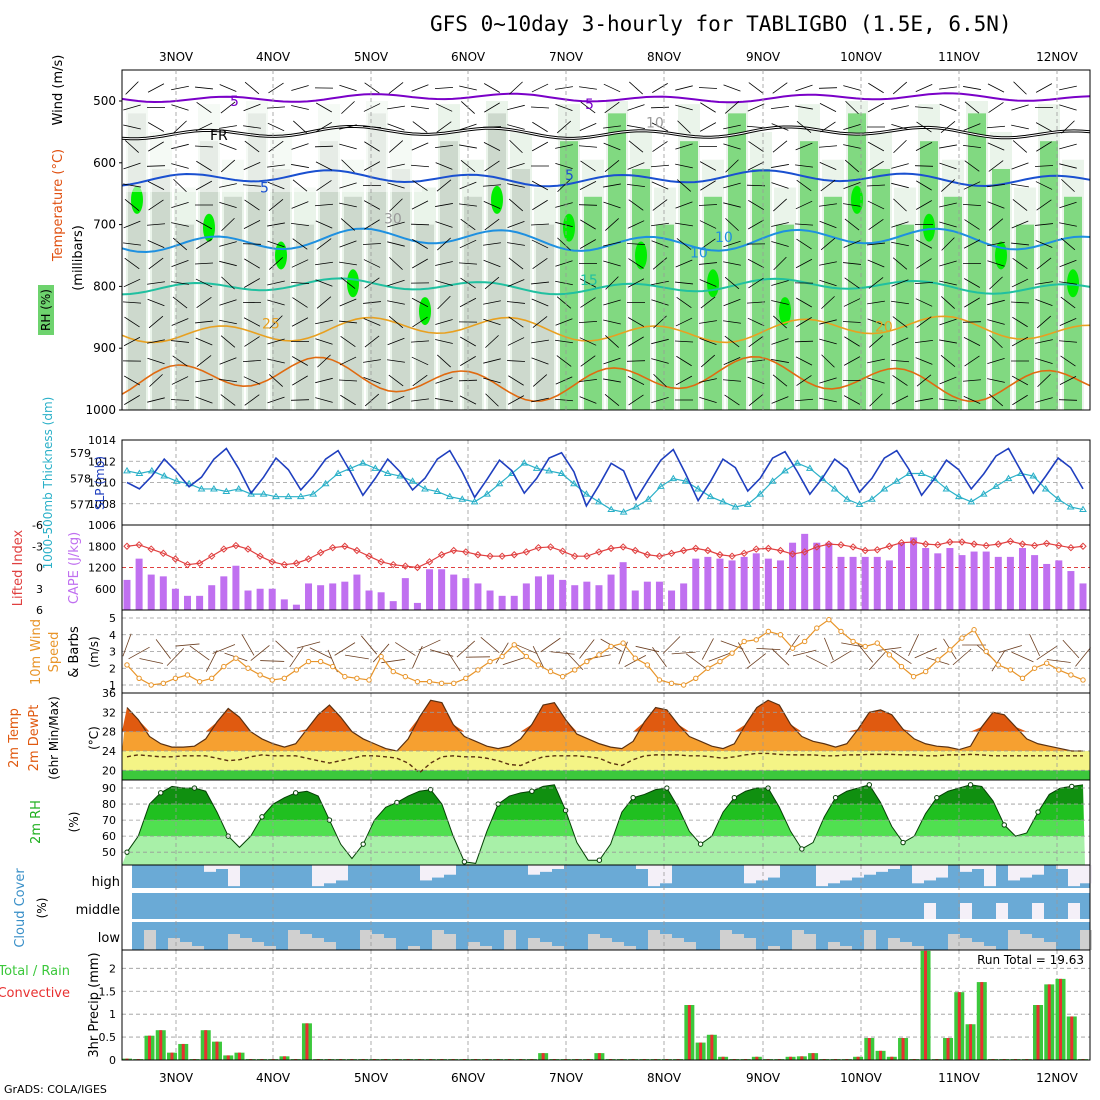  What do you see at coordinates (109, 820) in the screenshot?
I see `rh-tick-2: 70` at bounding box center [109, 820].